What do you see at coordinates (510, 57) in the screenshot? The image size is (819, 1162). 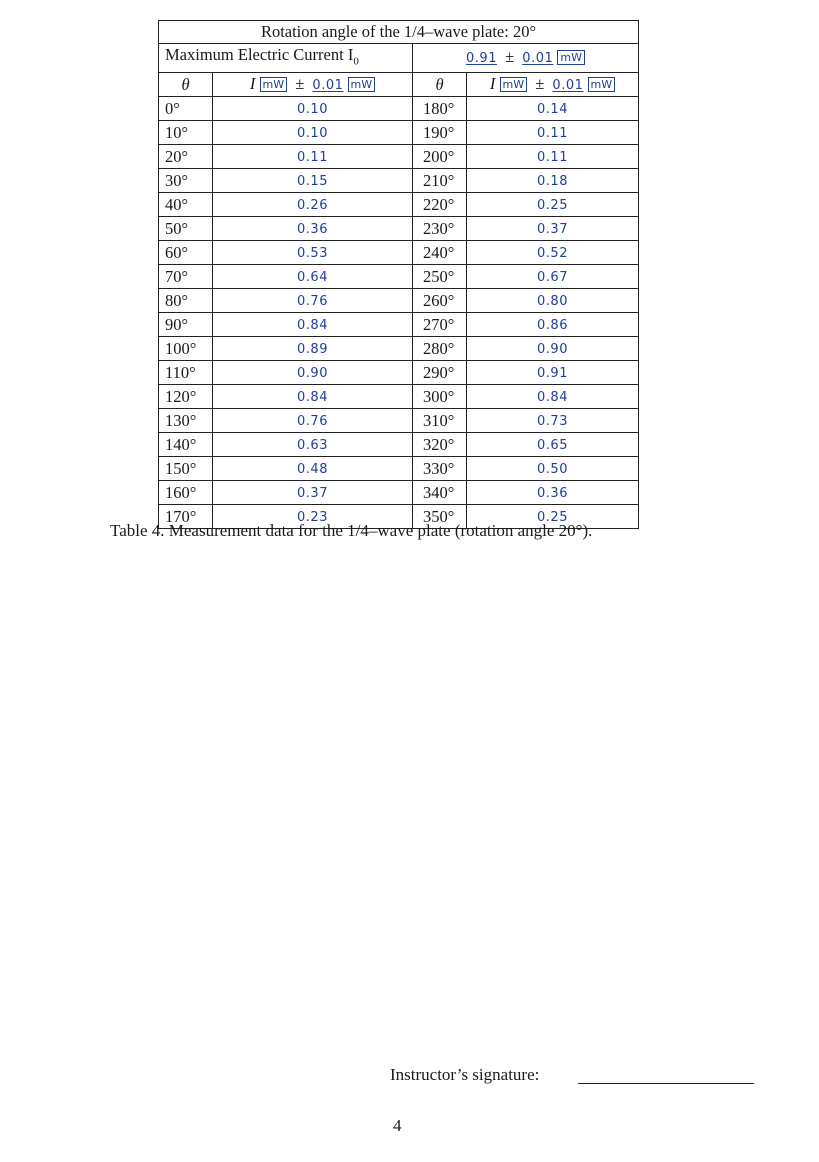 I see `plus-minus-sign: ±` at bounding box center [510, 57].